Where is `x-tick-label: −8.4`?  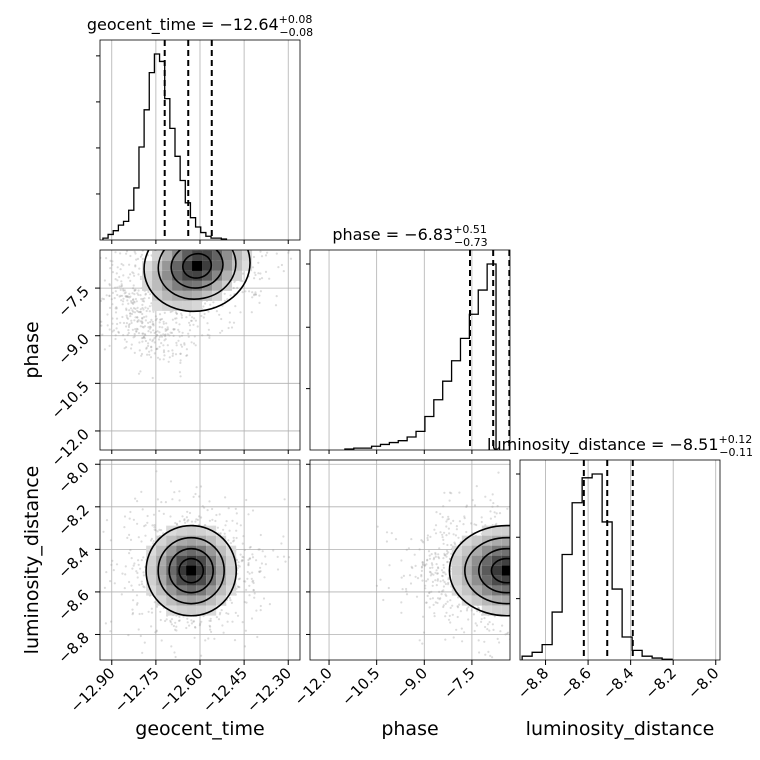
x-tick-label: −8.4 is located at coordinates (618, 683).